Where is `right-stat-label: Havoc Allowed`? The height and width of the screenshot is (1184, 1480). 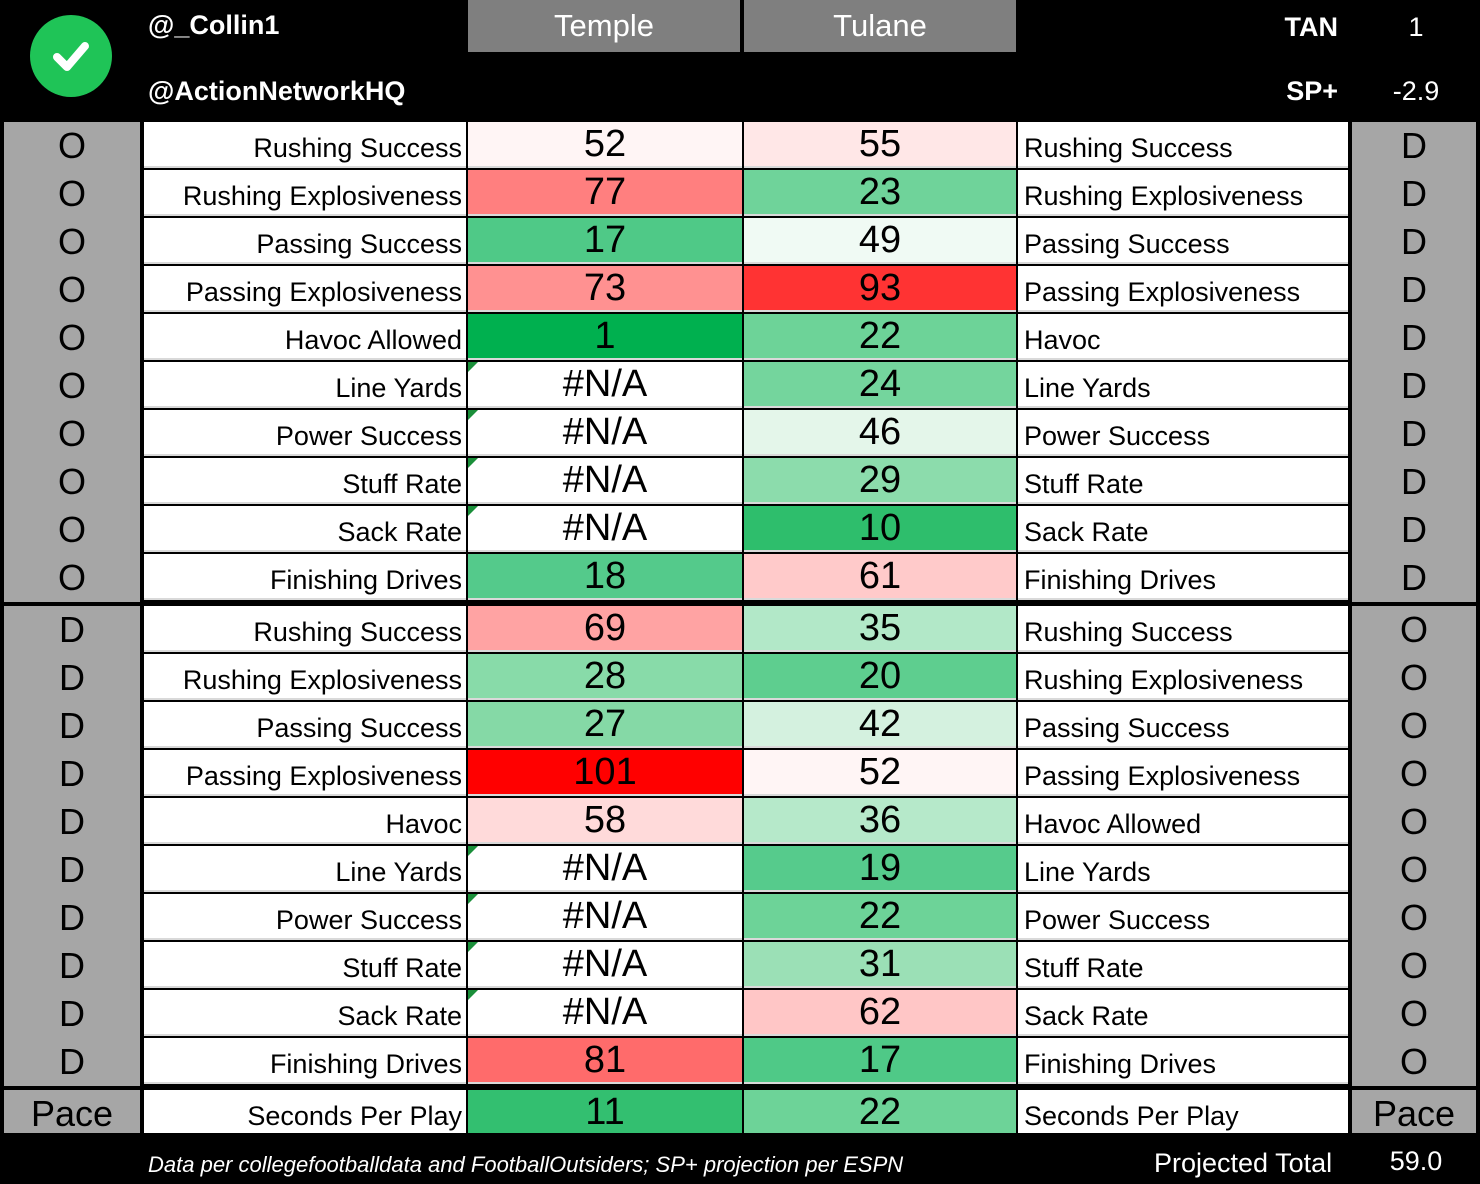
right-stat-label: Havoc Allowed is located at coordinates (1183, 821).